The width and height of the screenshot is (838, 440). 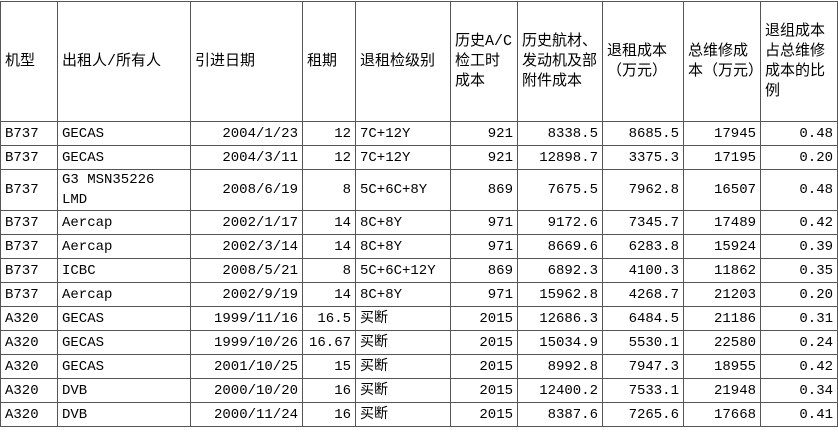 What do you see at coordinates (246, 133) in the screenshot?
I see `table-cell: 2004/1/23` at bounding box center [246, 133].